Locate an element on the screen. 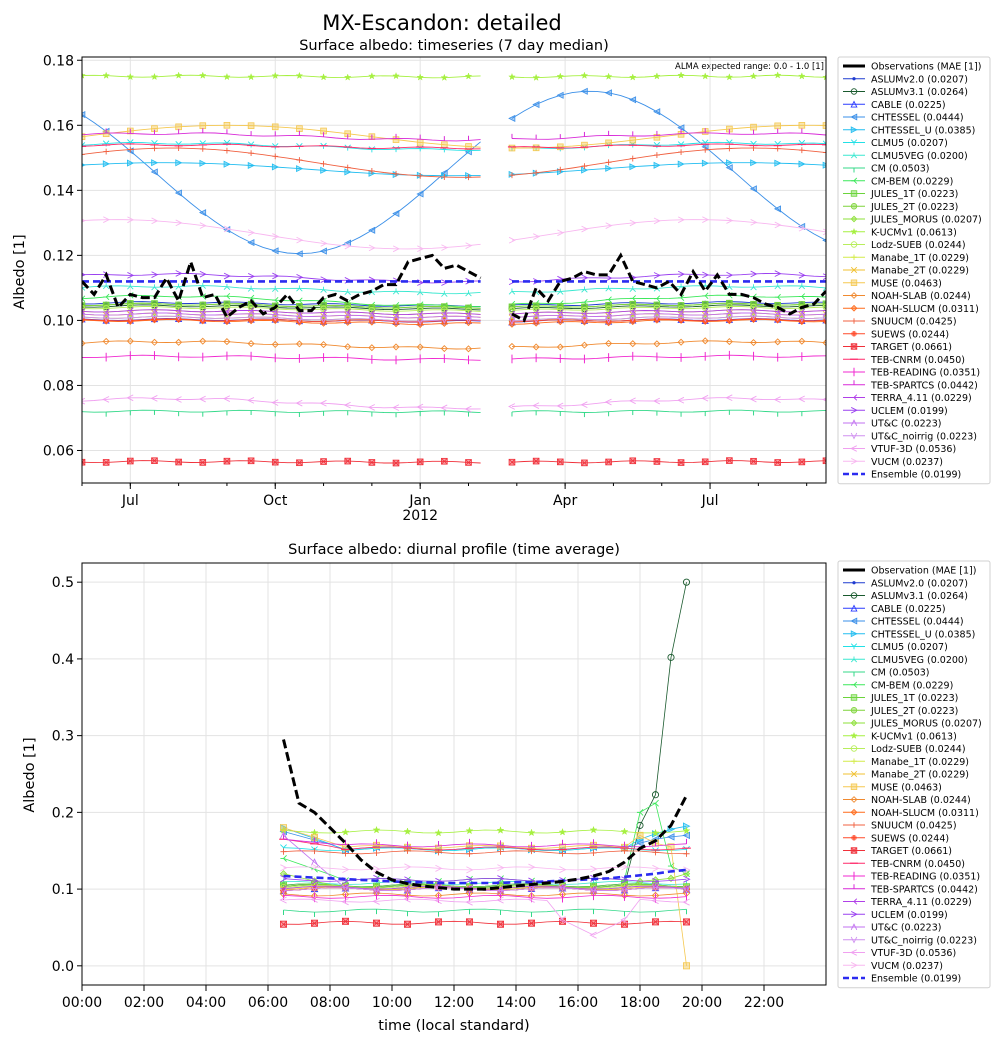 The height and width of the screenshot is (1045, 1003). top-series-target-0-0661-line is located at coordinates (668, 462).